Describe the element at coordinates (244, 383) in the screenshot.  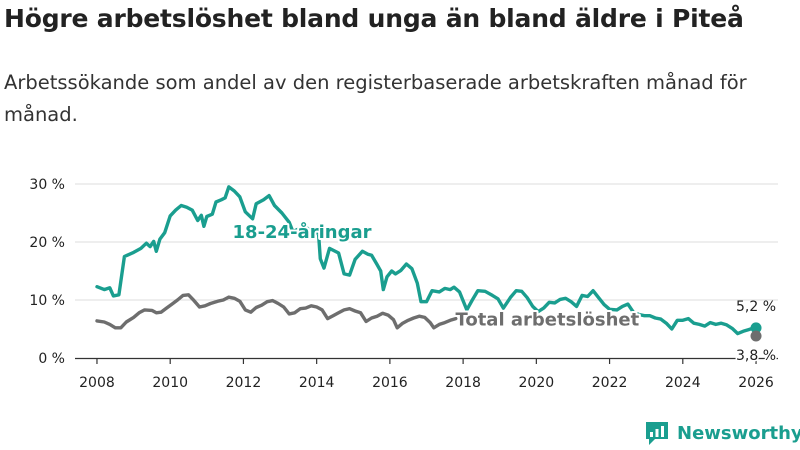
I see `x-tick-label: 2012` at that location.